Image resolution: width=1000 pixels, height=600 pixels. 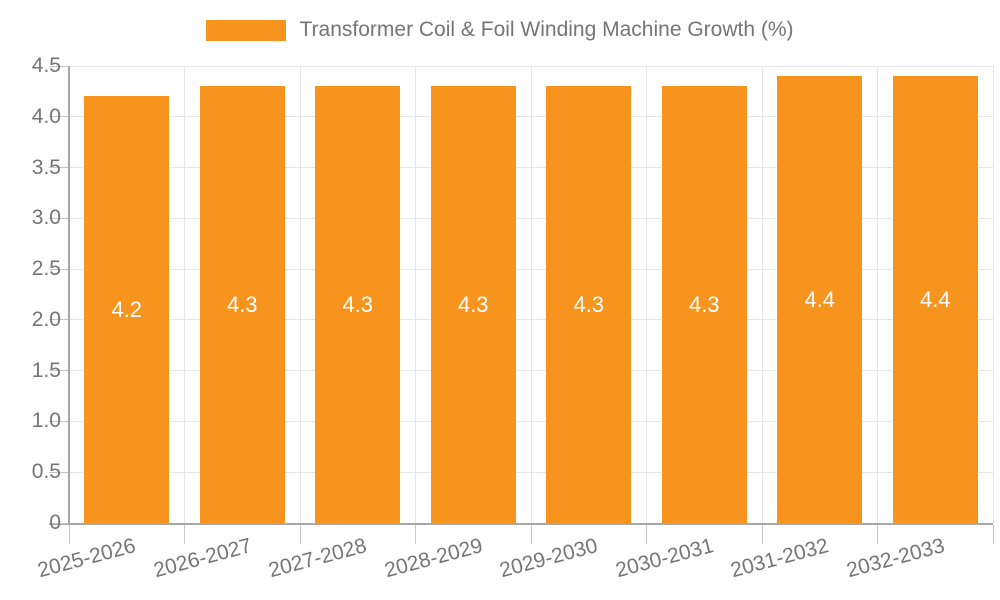 What do you see at coordinates (549, 558) in the screenshot?
I see `x-tick-label: 2029-2030` at bounding box center [549, 558].